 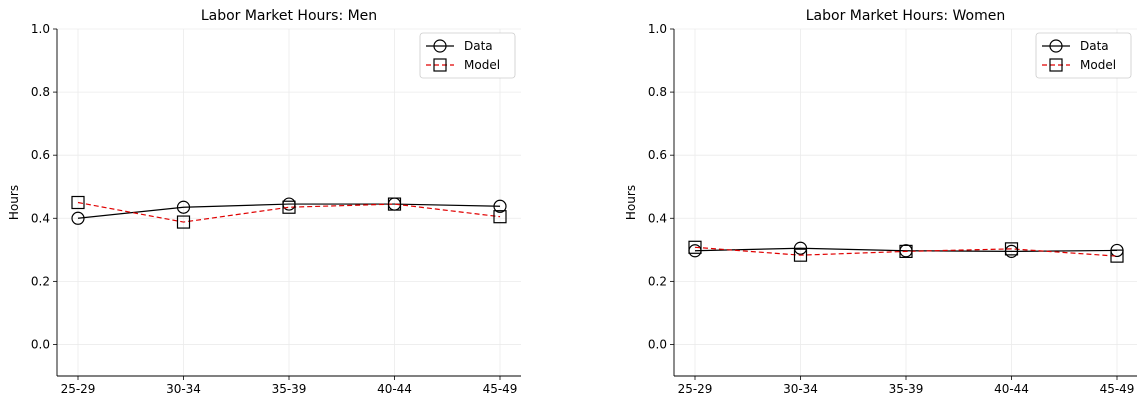 What do you see at coordinates (906, 16) in the screenshot?
I see `chart-title: Labor Market Hours: Women` at bounding box center [906, 16].